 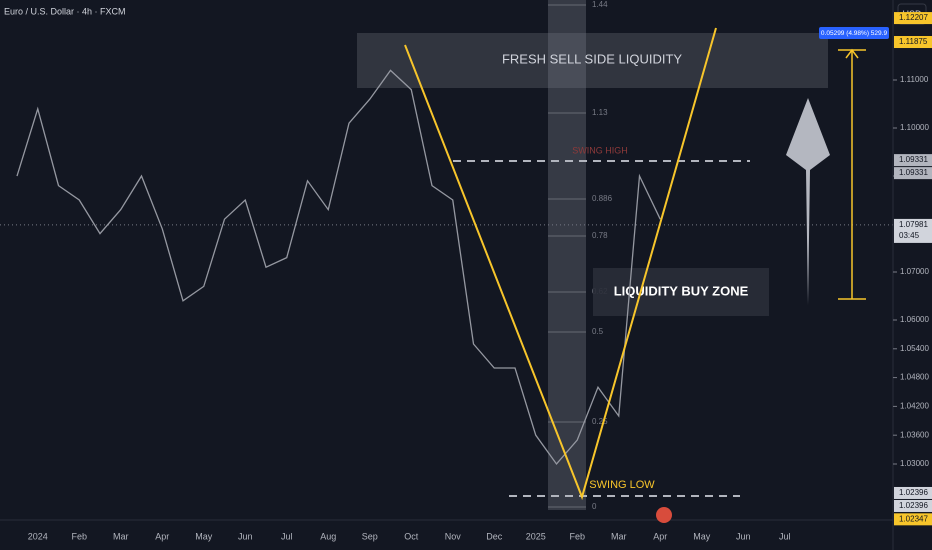 I want to click on y-tick-label: 1.06000, so click(x=914, y=319).